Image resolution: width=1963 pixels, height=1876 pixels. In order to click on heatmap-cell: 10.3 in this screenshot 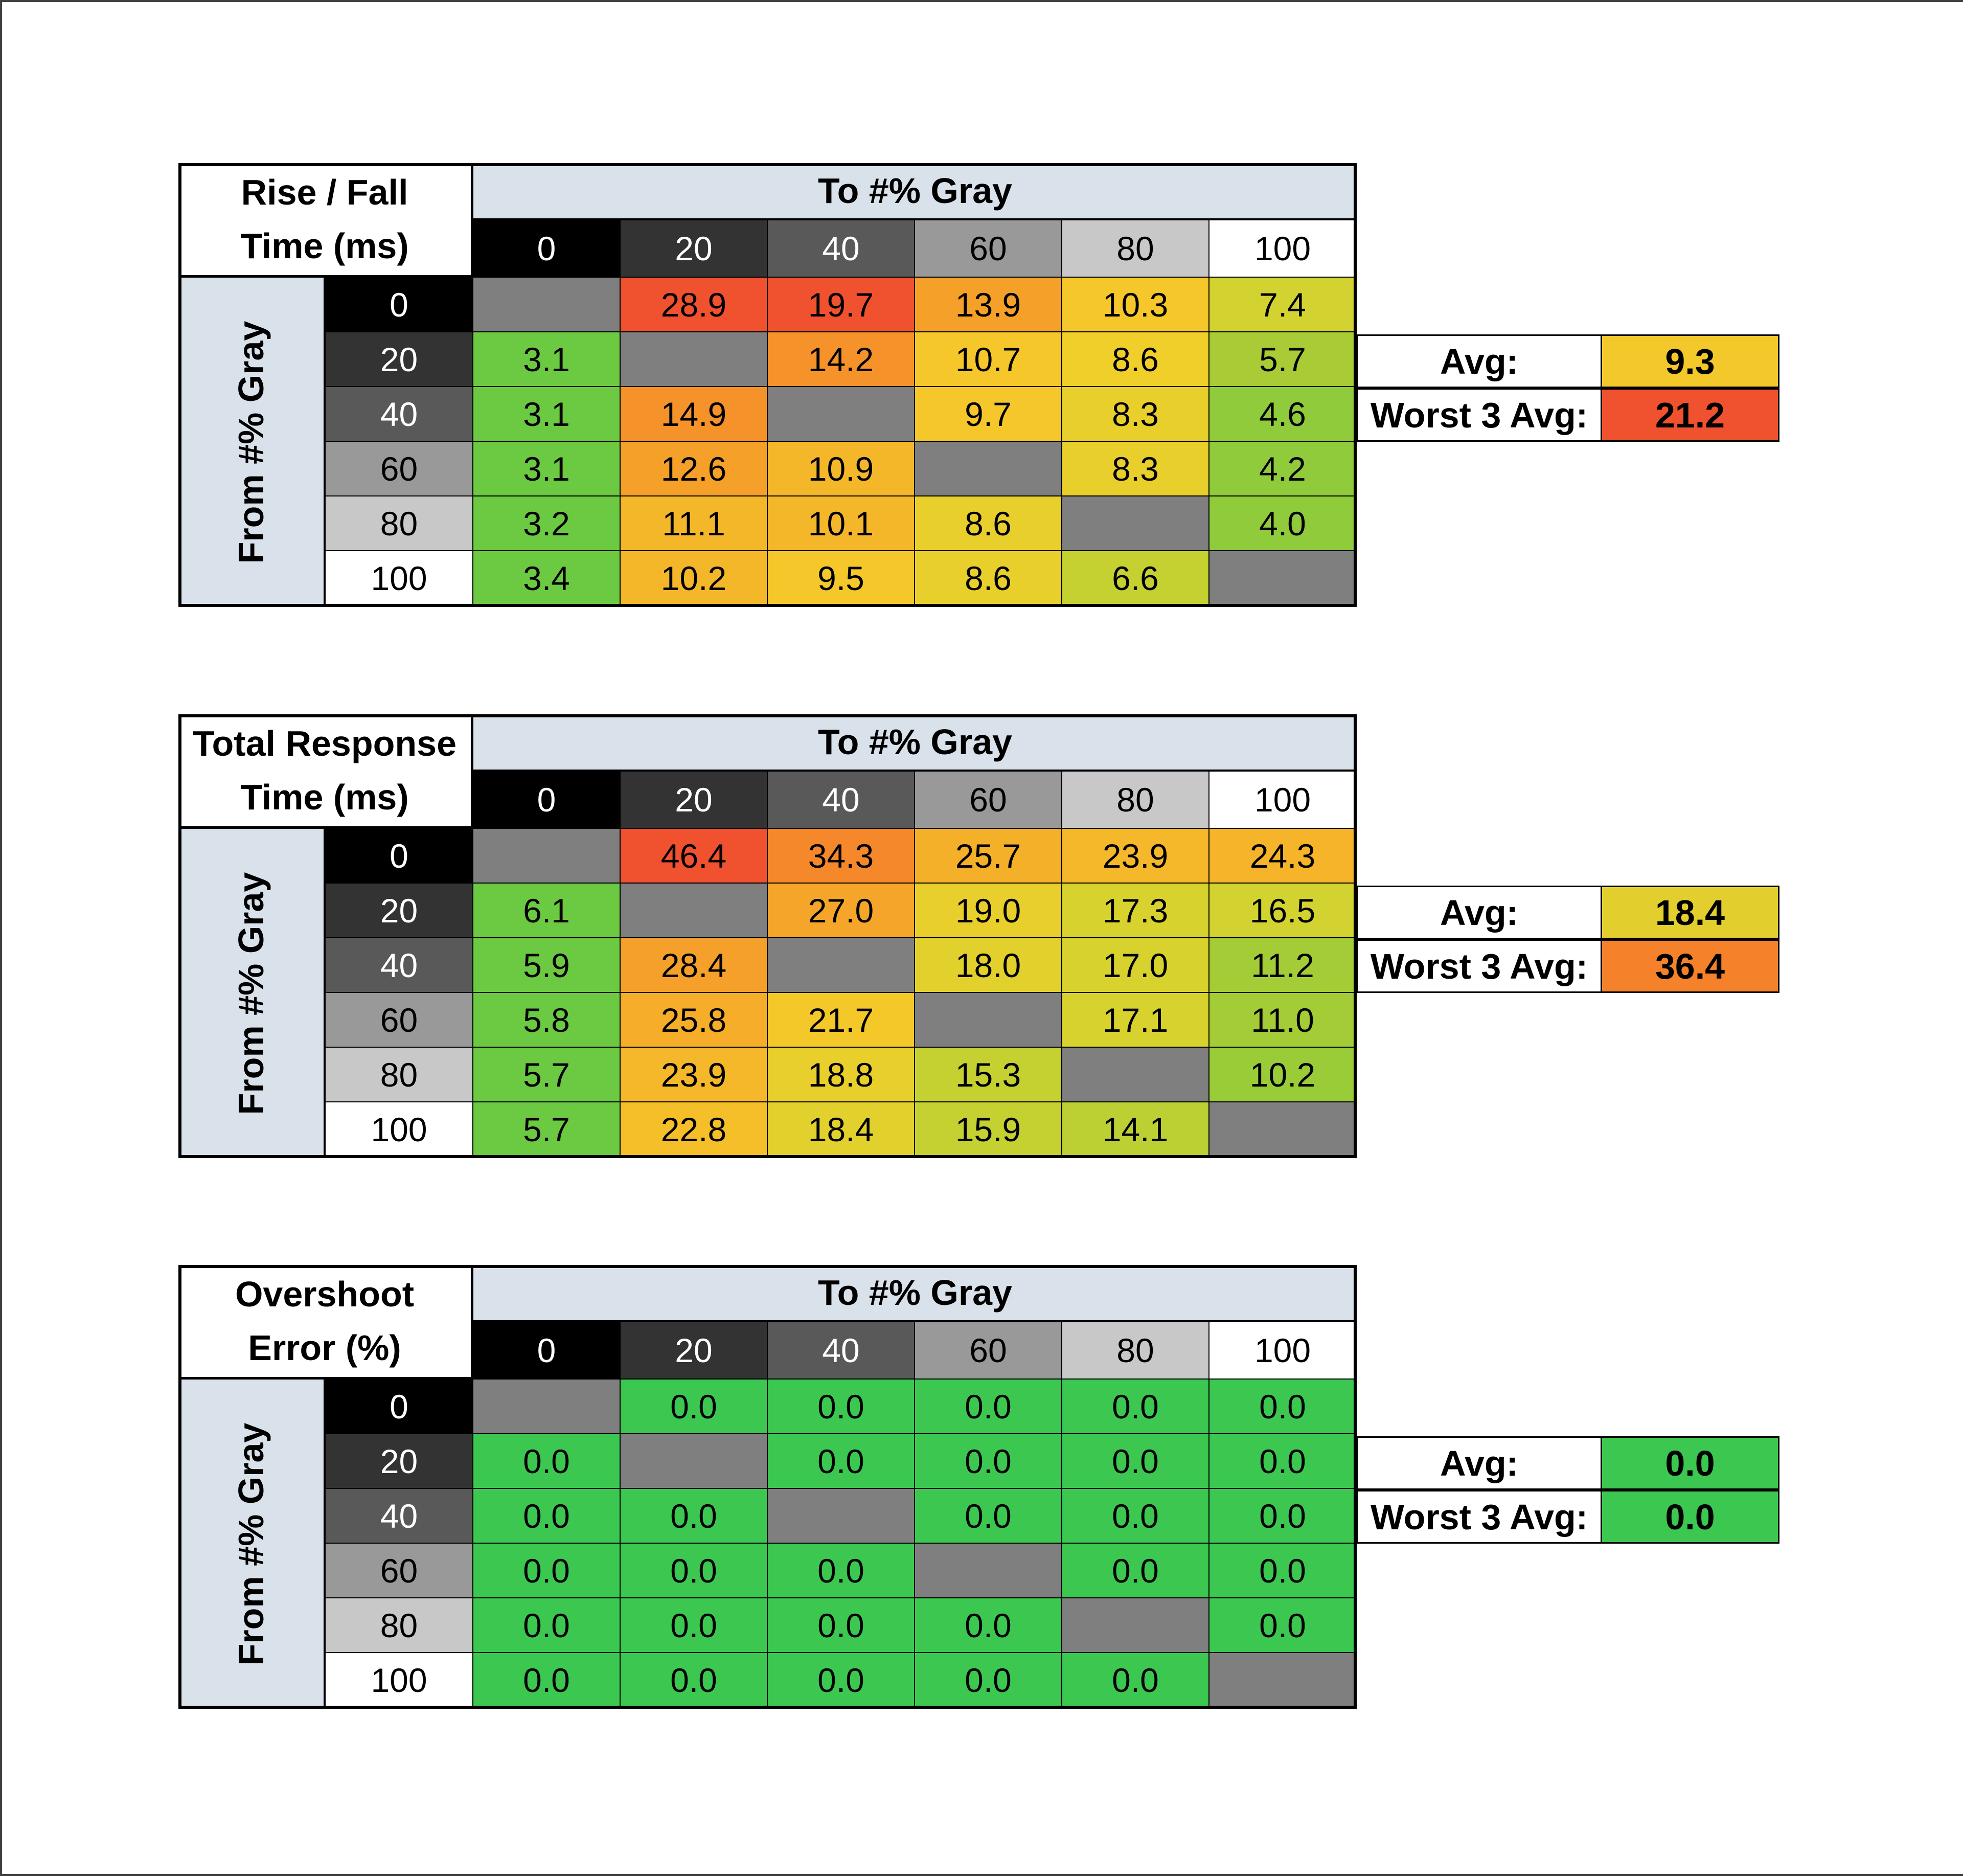, I will do `click(1135, 305)`.